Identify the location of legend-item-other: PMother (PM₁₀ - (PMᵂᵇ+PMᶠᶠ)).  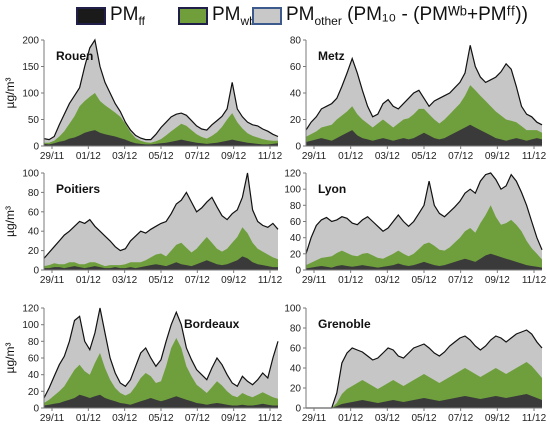
(390, 16).